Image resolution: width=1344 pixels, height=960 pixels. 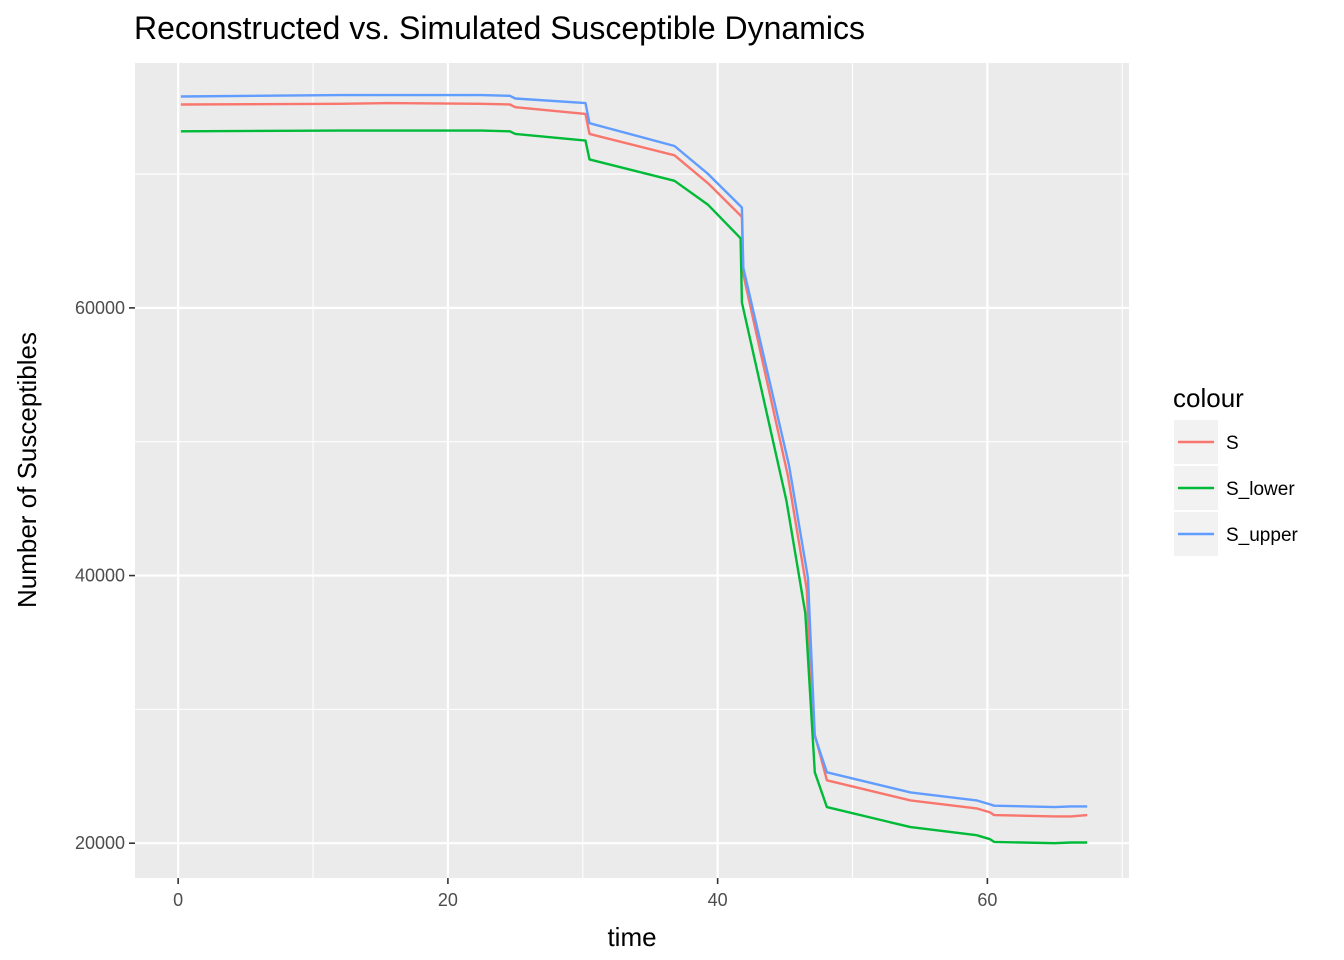 I want to click on x-axis-ticks: 0 20 40 60, so click(x=585, y=894).